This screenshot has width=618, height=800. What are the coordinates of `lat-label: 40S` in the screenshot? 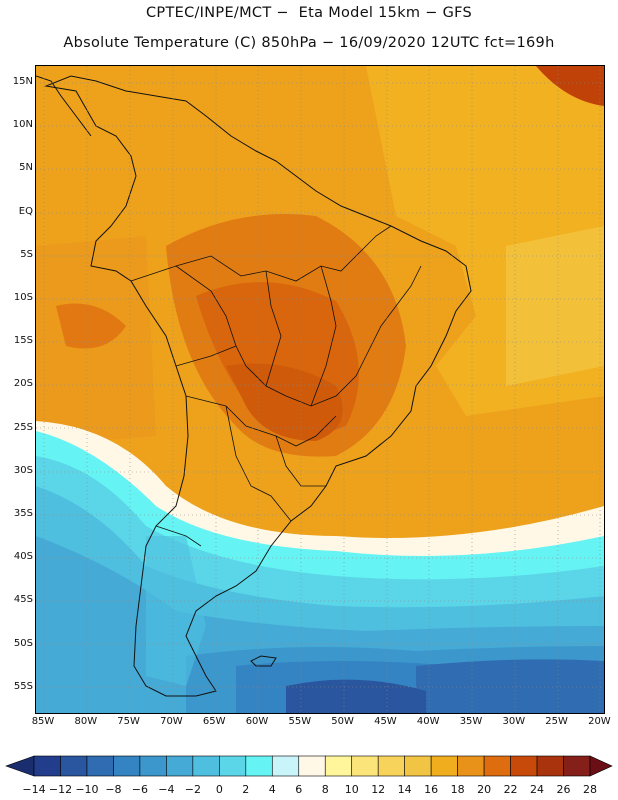 It's located at (23, 557).